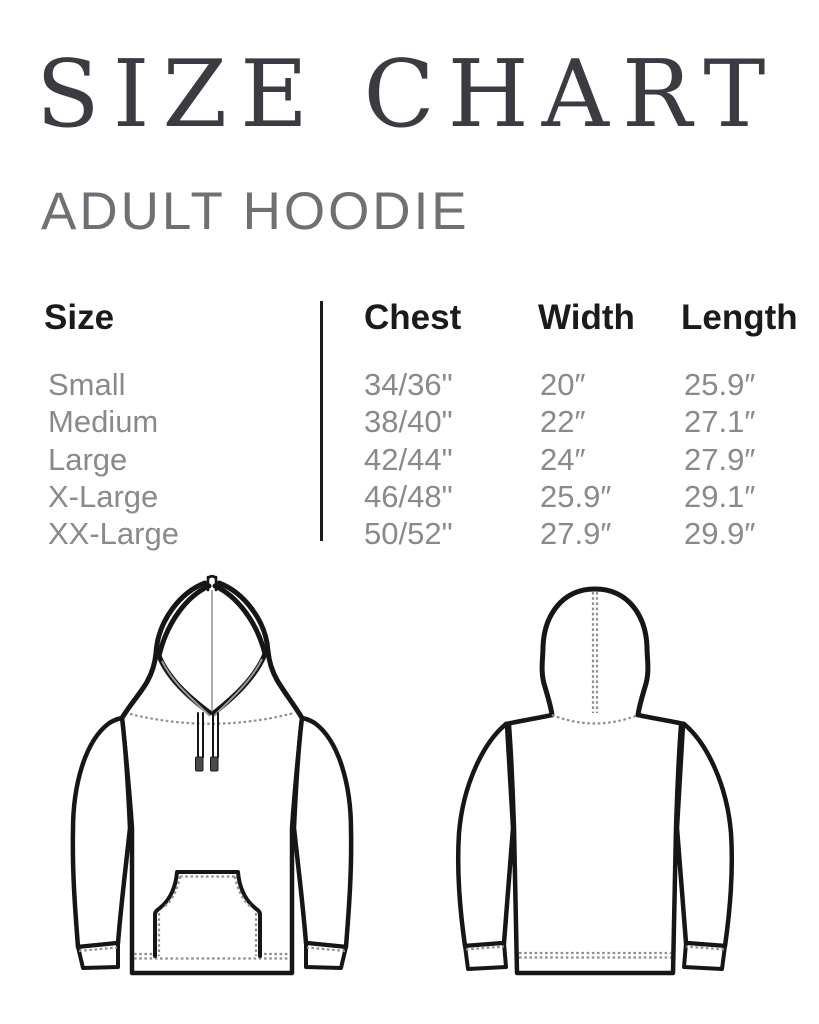  I want to click on cell-length: 27.1″, so click(720, 421).